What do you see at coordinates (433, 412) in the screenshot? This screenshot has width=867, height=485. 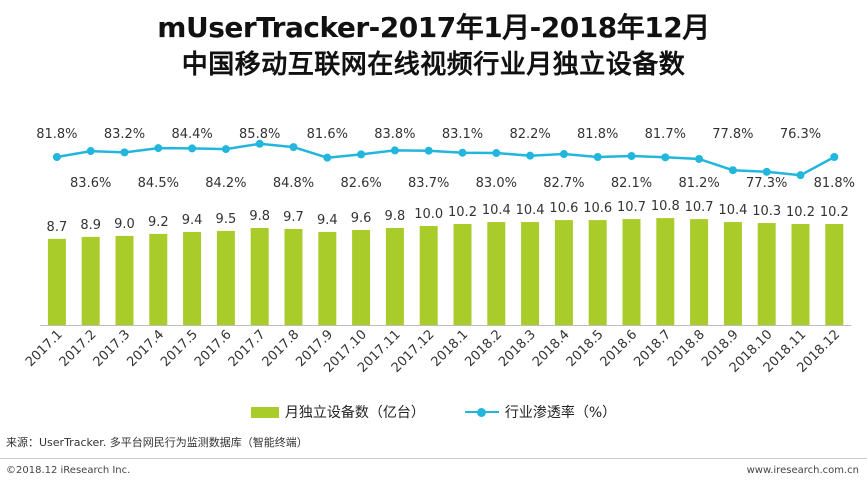 I see `chart-legend: 月独立设备数（亿台） 行业渗透率（%）` at bounding box center [433, 412].